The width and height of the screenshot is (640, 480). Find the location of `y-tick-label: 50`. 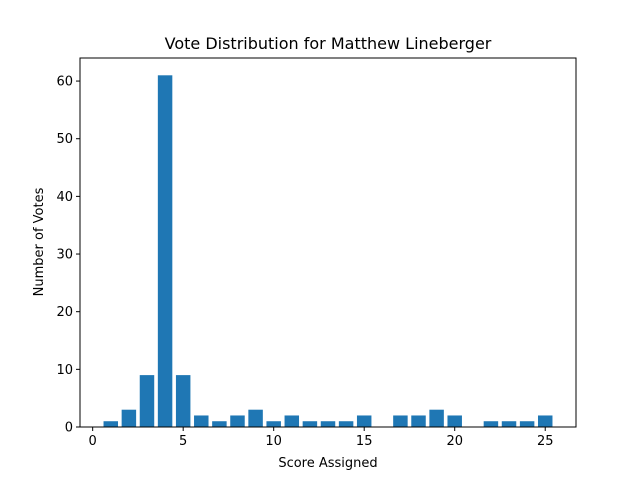

y-tick-label: 50 is located at coordinates (64, 139).